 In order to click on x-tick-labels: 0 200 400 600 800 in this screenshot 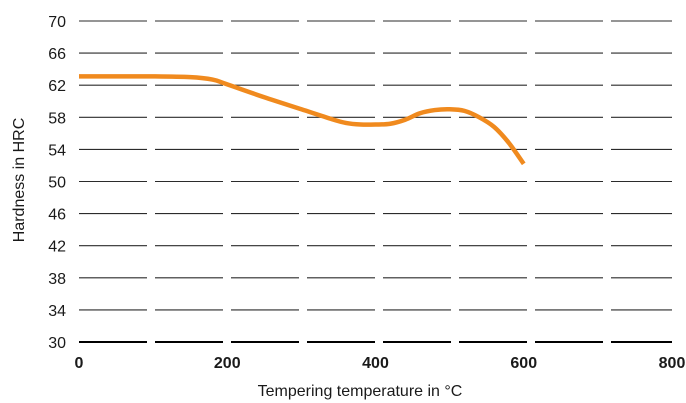, I will do `click(380, 363)`.